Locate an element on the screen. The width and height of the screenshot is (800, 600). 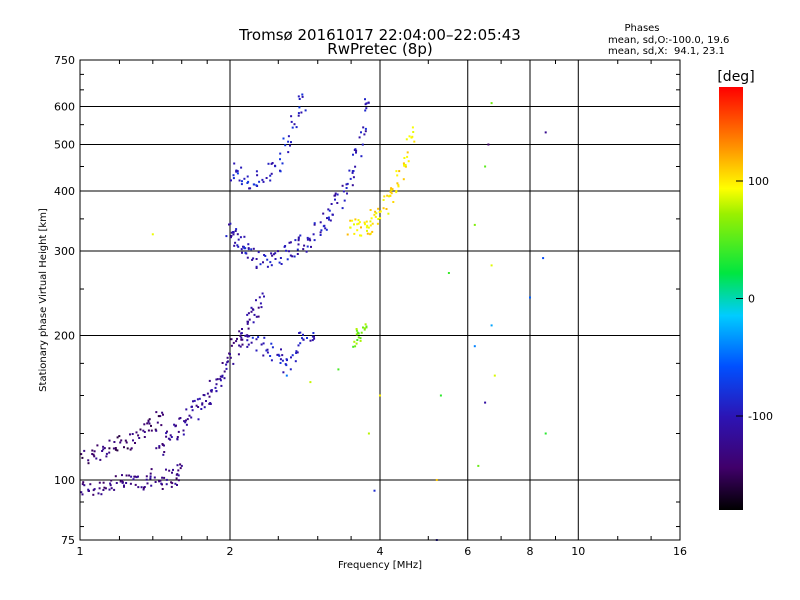
colorbar-tick-label: 100 is located at coordinates (758, 181).